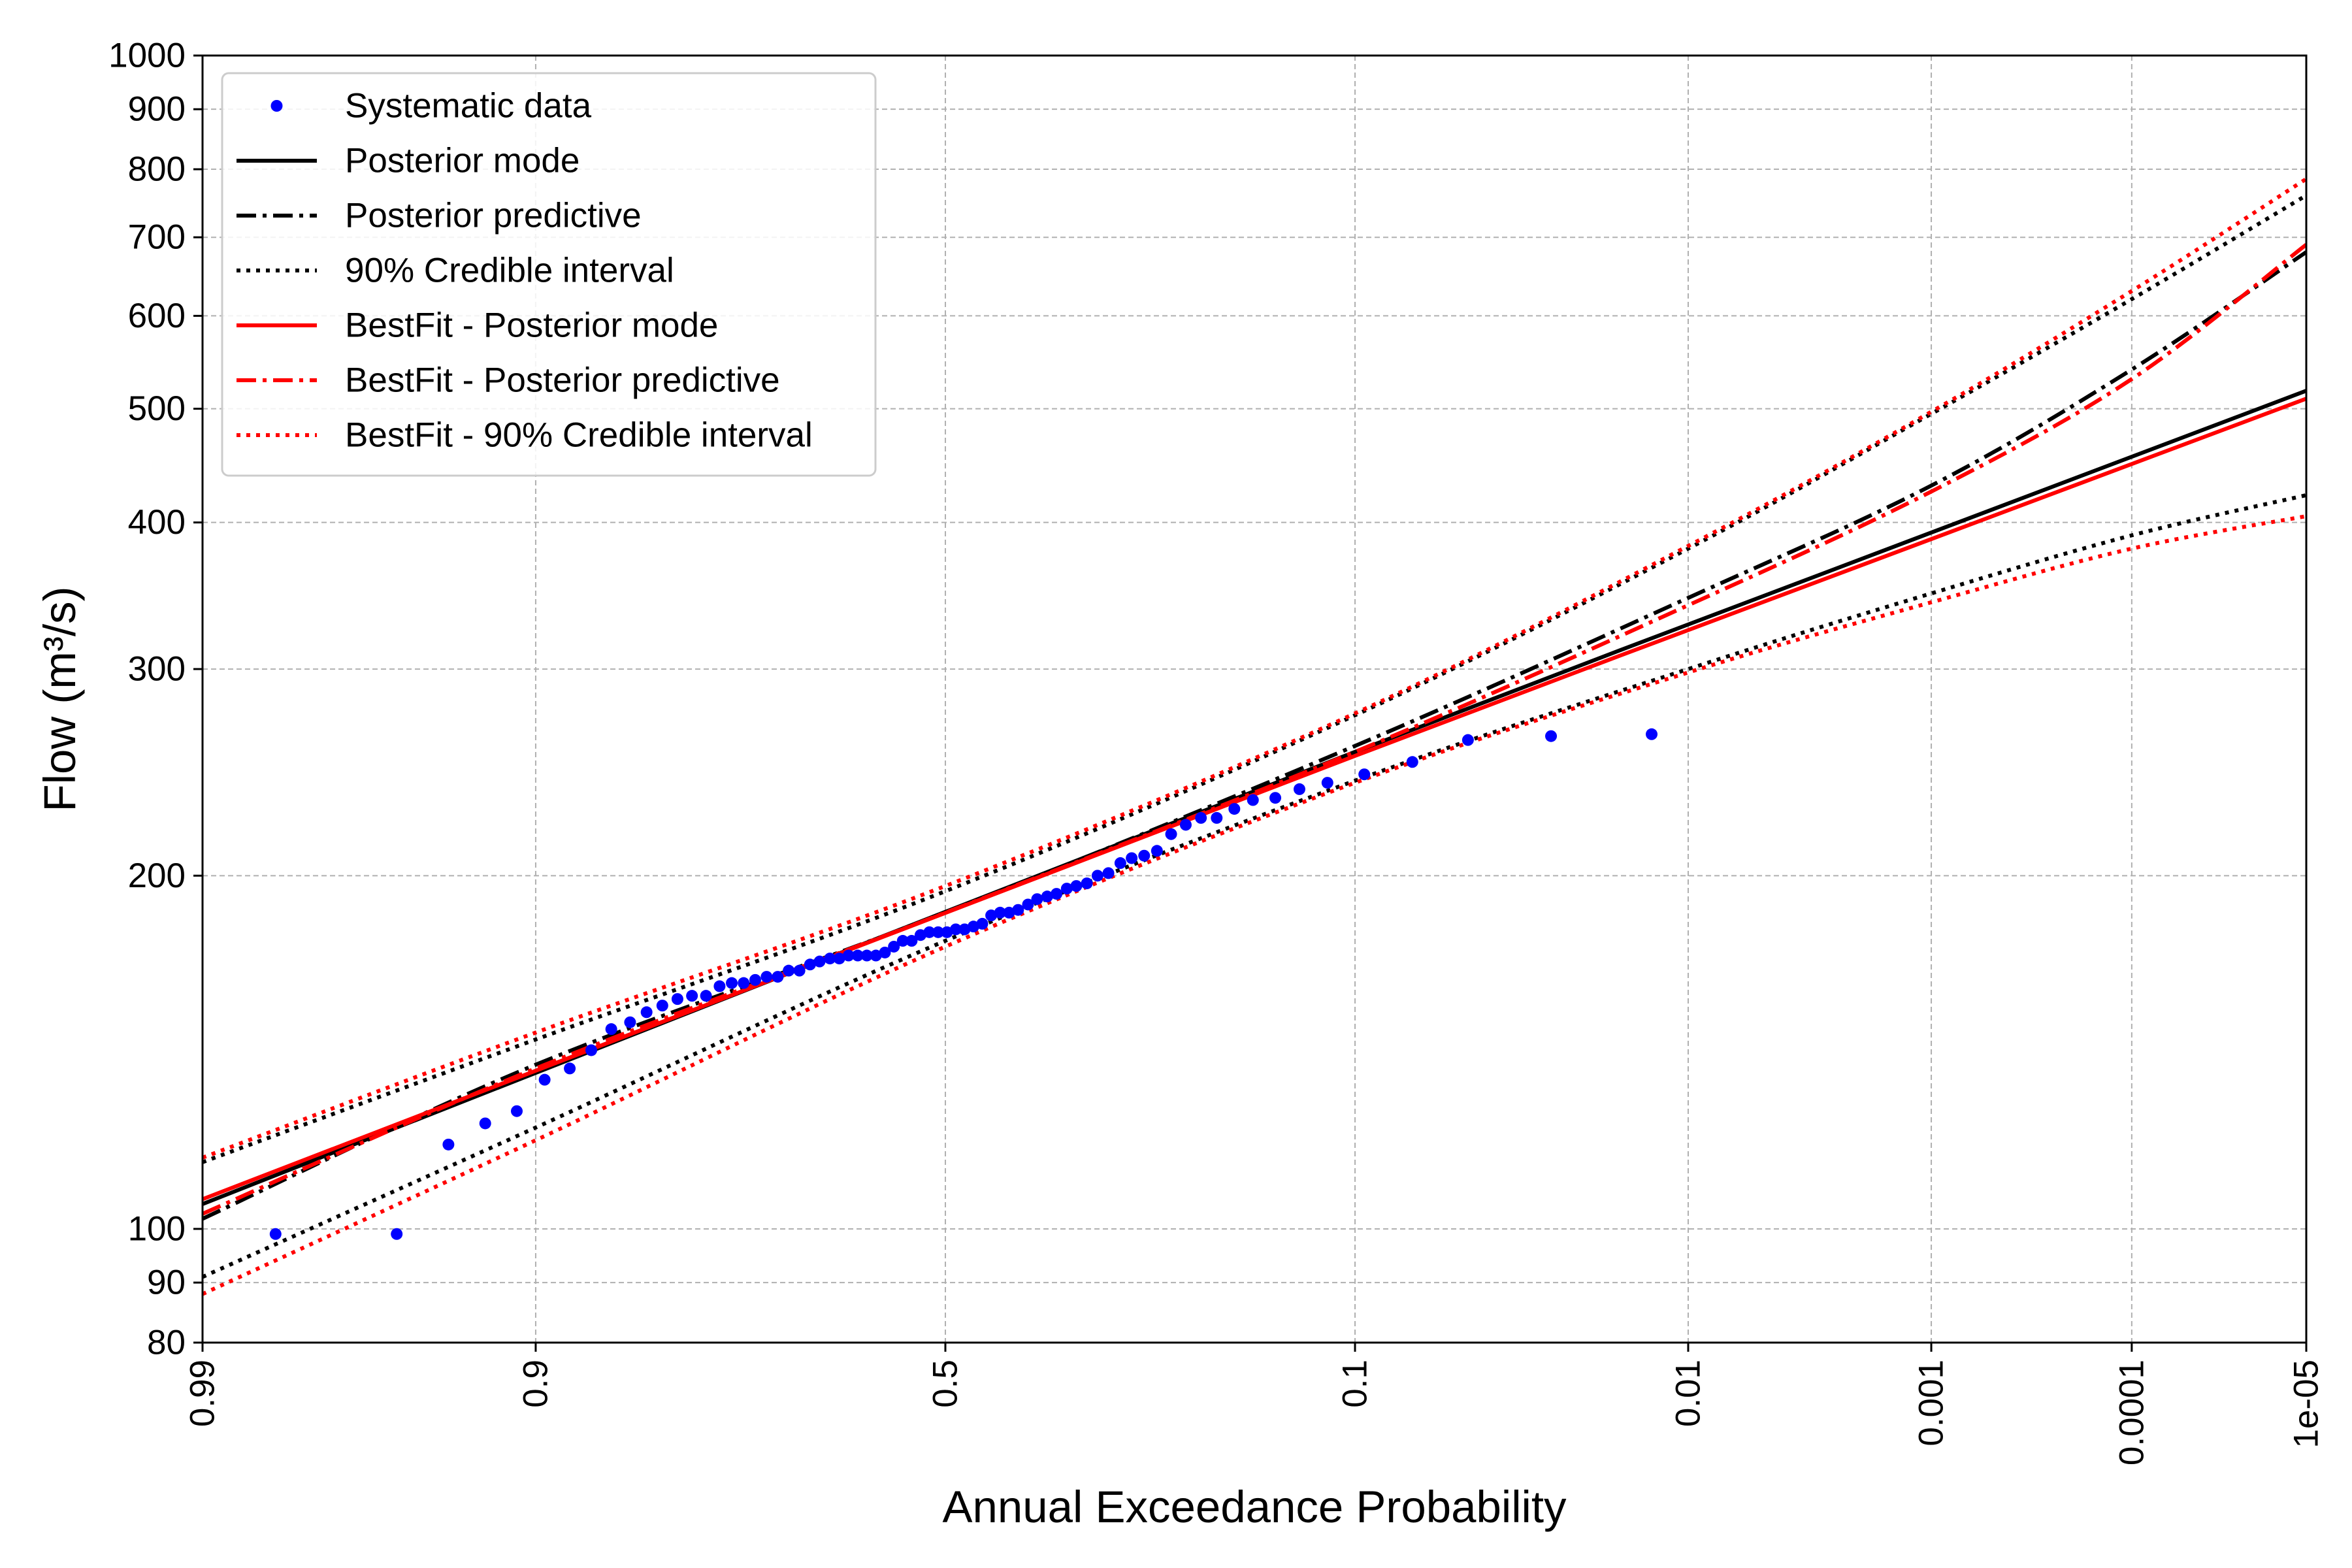  I want to click on x-tick-label: 0.0001, so click(2131, 1412).